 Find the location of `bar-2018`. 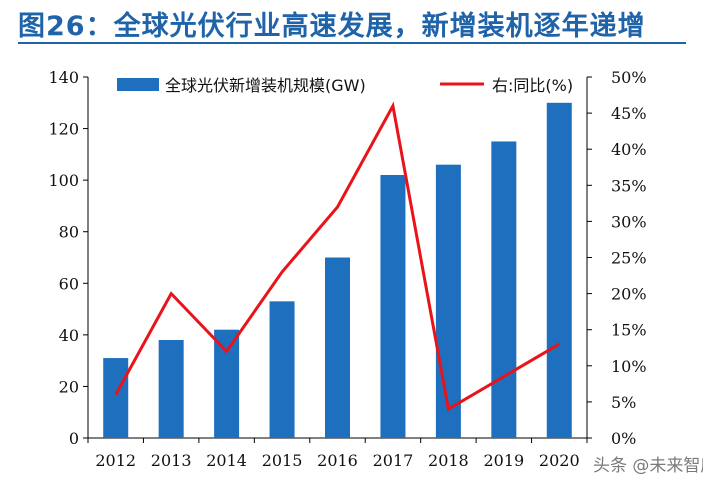

bar-2018 is located at coordinates (448, 301).